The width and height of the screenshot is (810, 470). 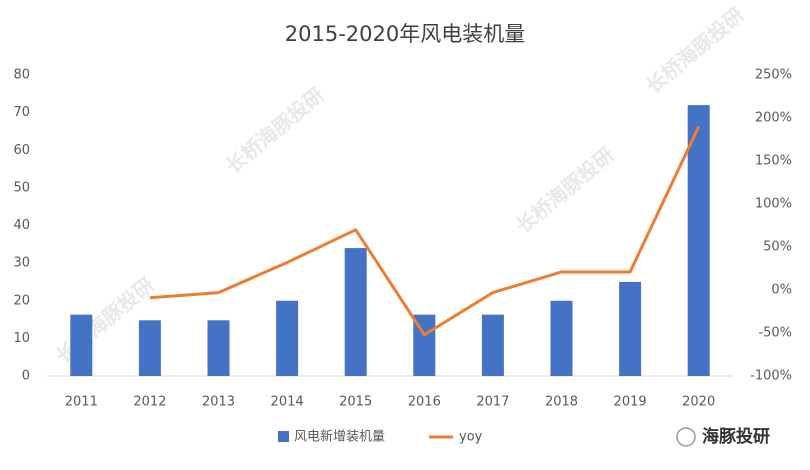 What do you see at coordinates (424, 402) in the screenshot?
I see `x-tick-label: 2016` at bounding box center [424, 402].